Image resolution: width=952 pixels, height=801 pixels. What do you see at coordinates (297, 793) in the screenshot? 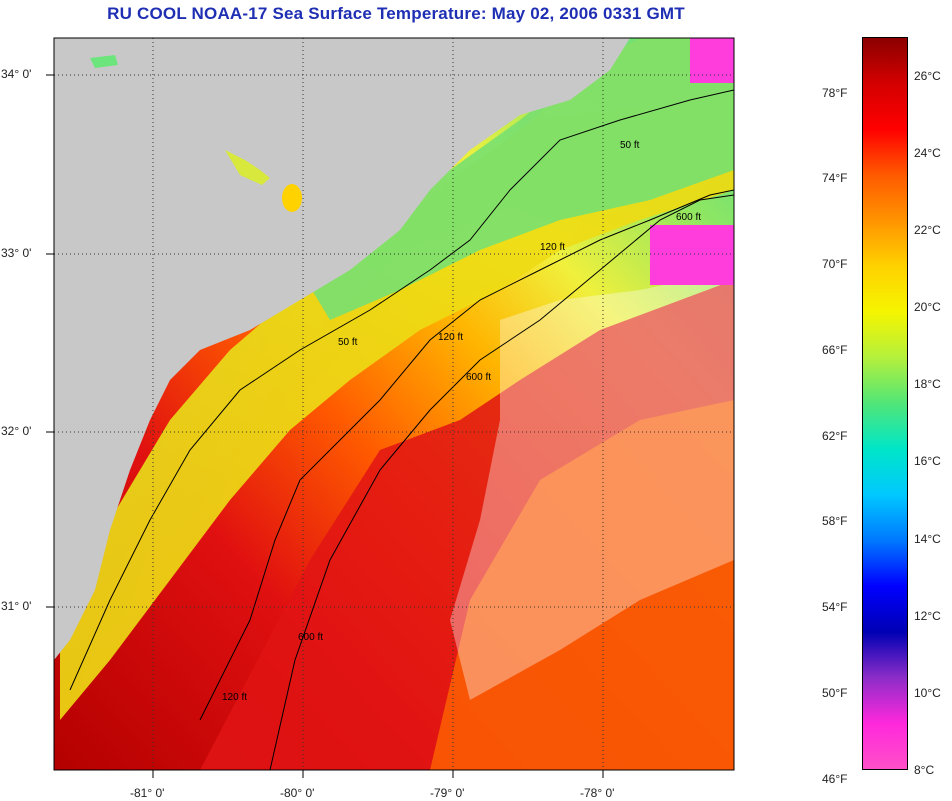
I see `lon-label-80: -80° 0'` at bounding box center [297, 793].